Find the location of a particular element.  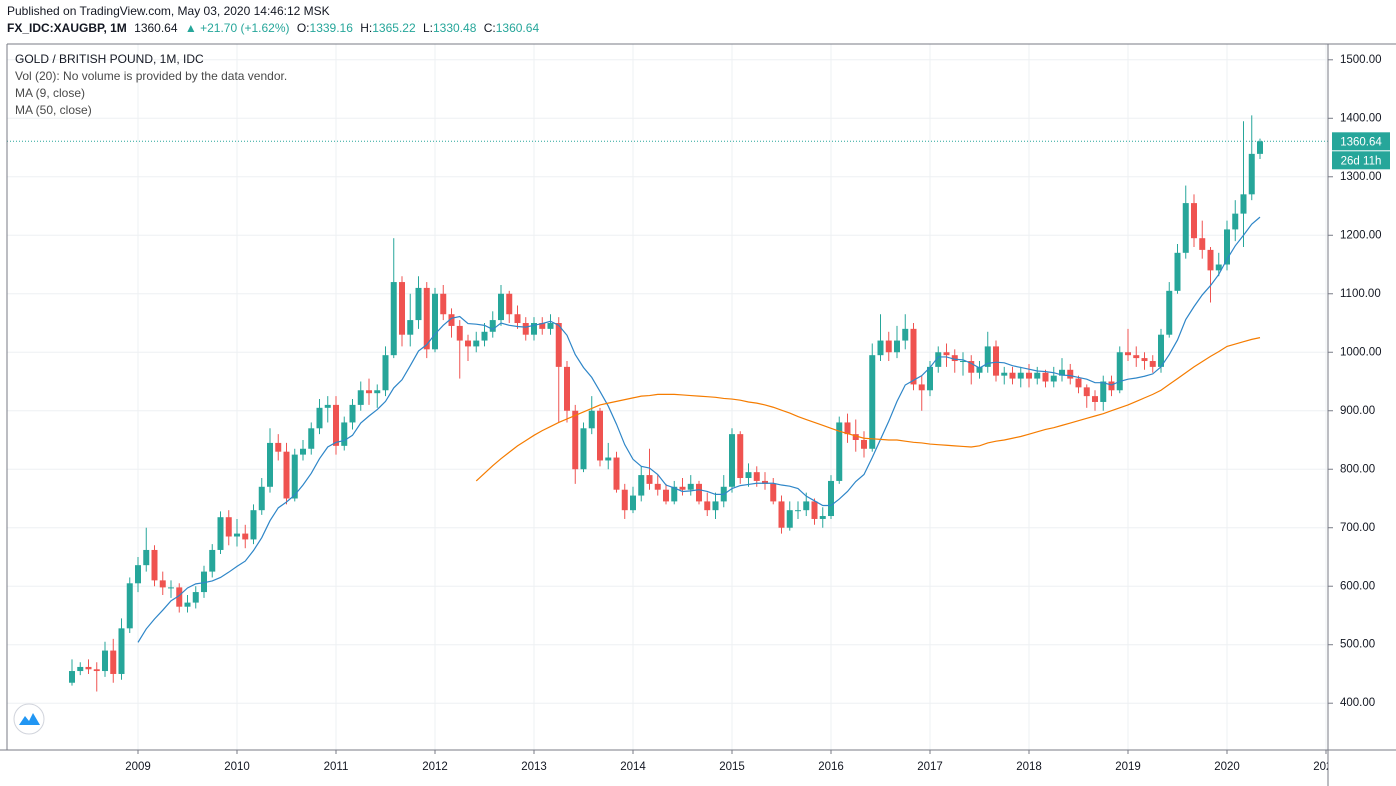

x-tick-label: 2009 is located at coordinates (138, 767).